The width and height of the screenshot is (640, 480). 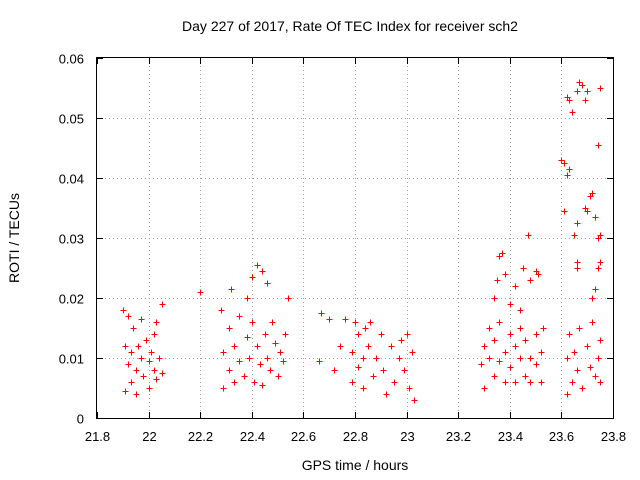 I want to click on y-tick-label: 0.03, so click(x=71, y=239).